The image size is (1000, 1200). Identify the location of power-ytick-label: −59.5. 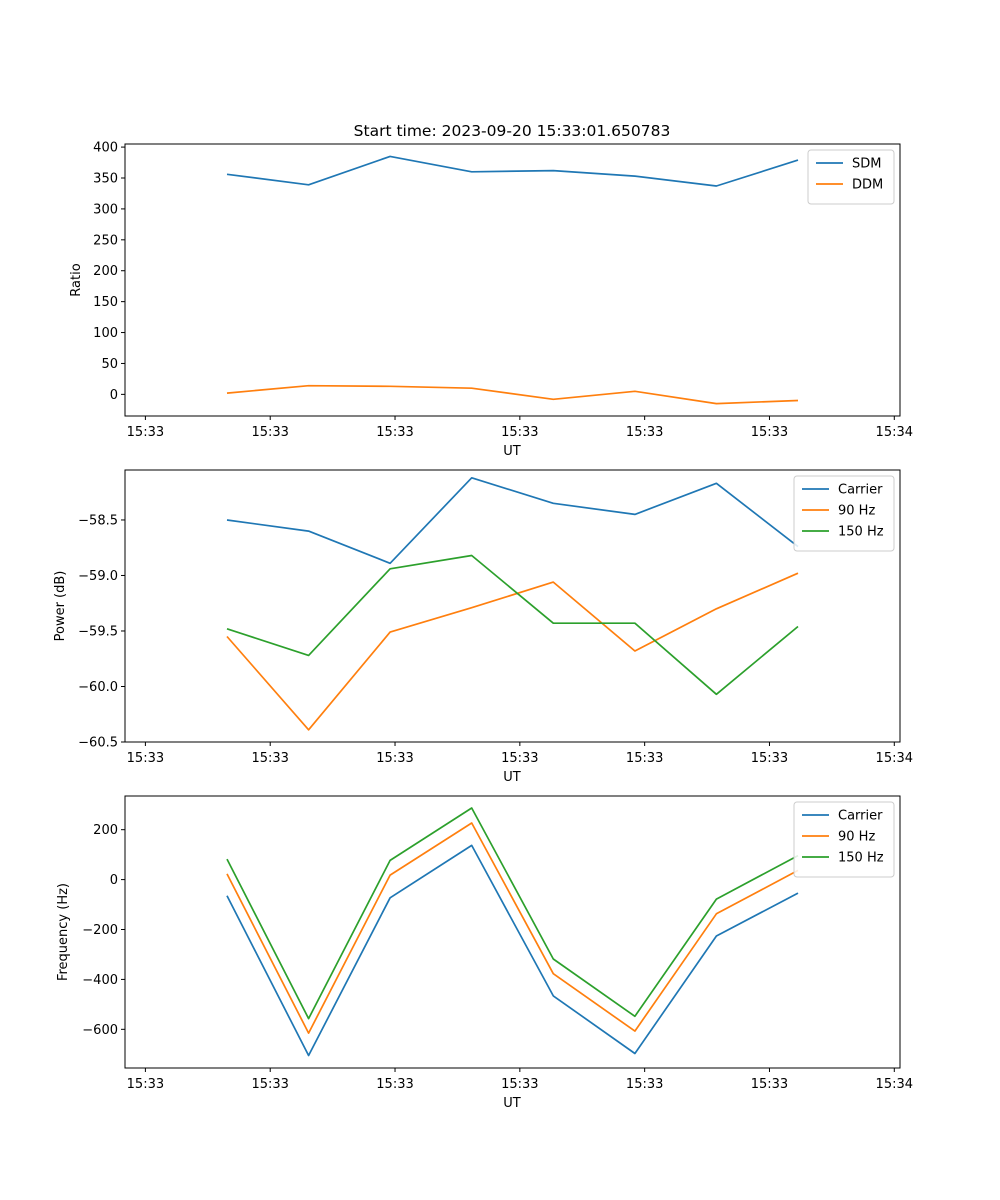
(98, 631).